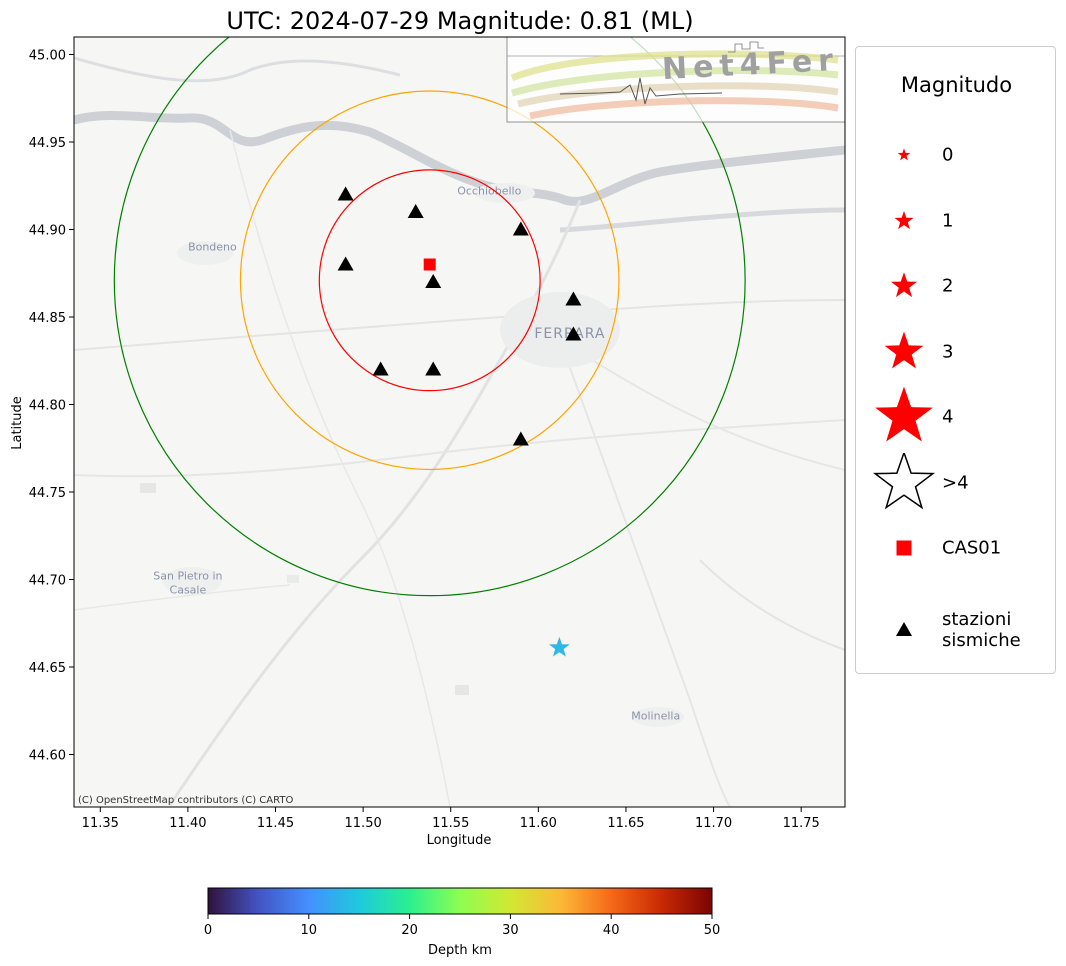 The image size is (1066, 966). Describe the element at coordinates (712, 930) in the screenshot. I see `colorbar-tick-label: 50` at that location.